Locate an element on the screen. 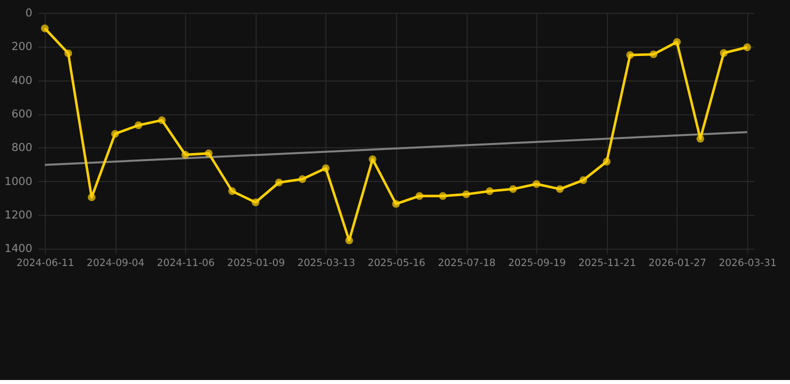 Image resolution: width=790 pixels, height=384 pixels. y-tick-label: 1000 is located at coordinates (18, 181).